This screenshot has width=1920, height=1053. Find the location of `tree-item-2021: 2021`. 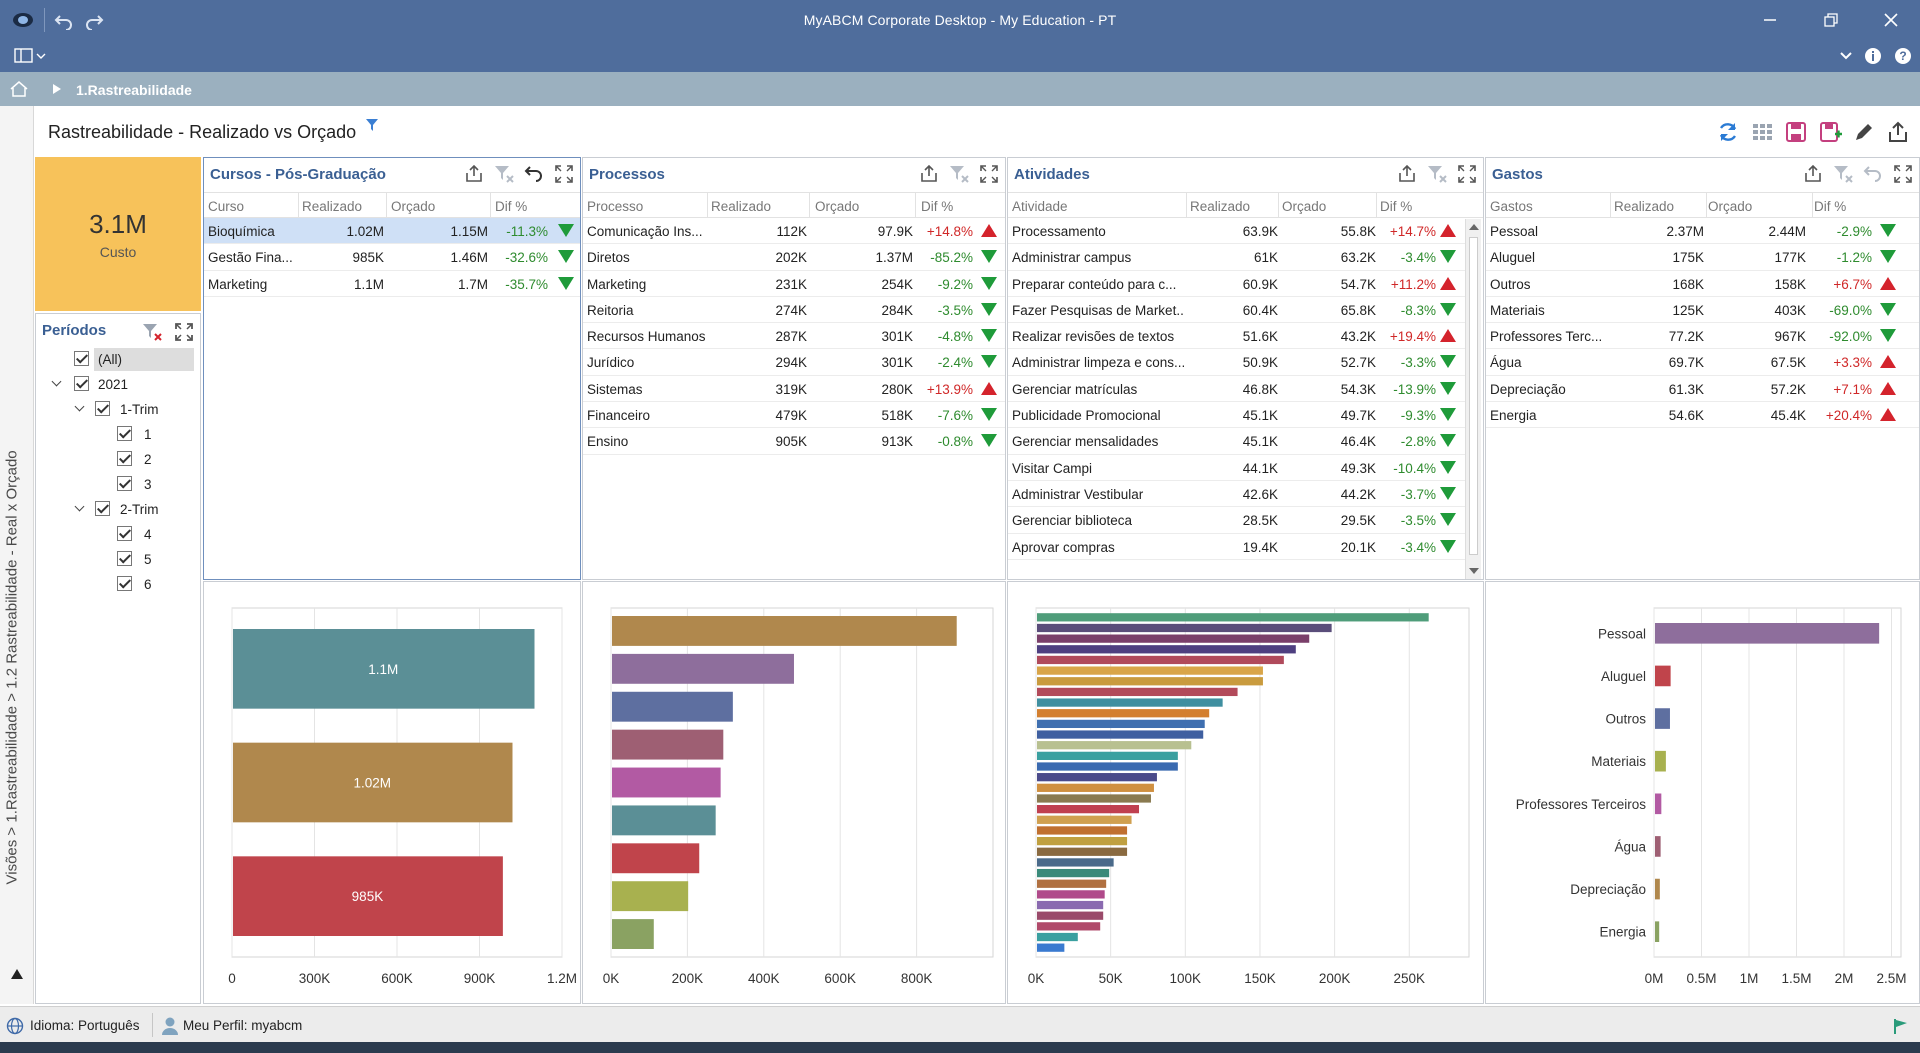

tree-item-2021: 2021 is located at coordinates (119, 385).